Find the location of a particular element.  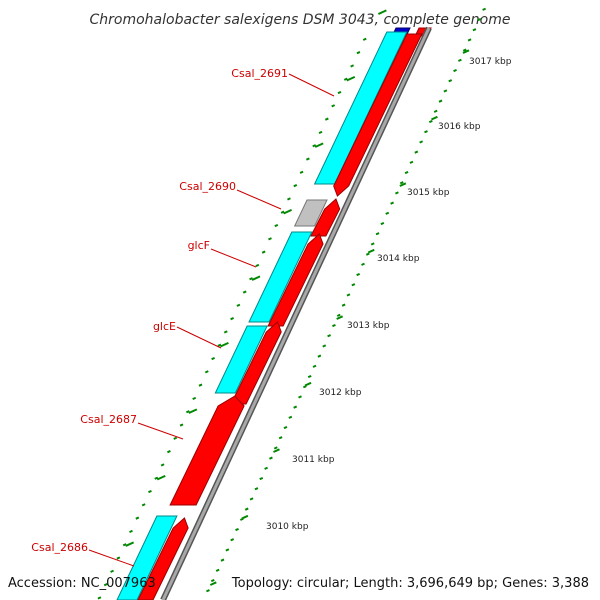

gene-csal-2691-reverse is located at coordinates (378, 115).